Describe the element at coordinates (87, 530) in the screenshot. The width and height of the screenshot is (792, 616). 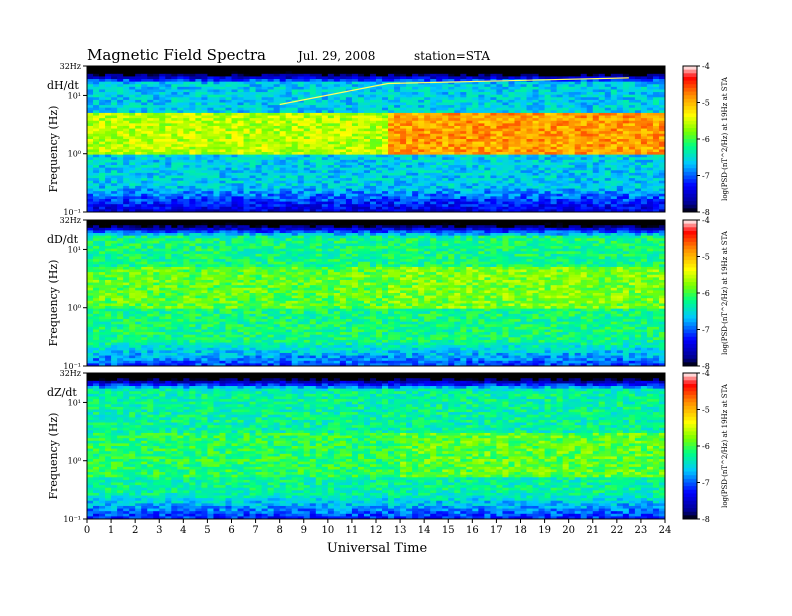
I see `x-tick-label: 0` at that location.